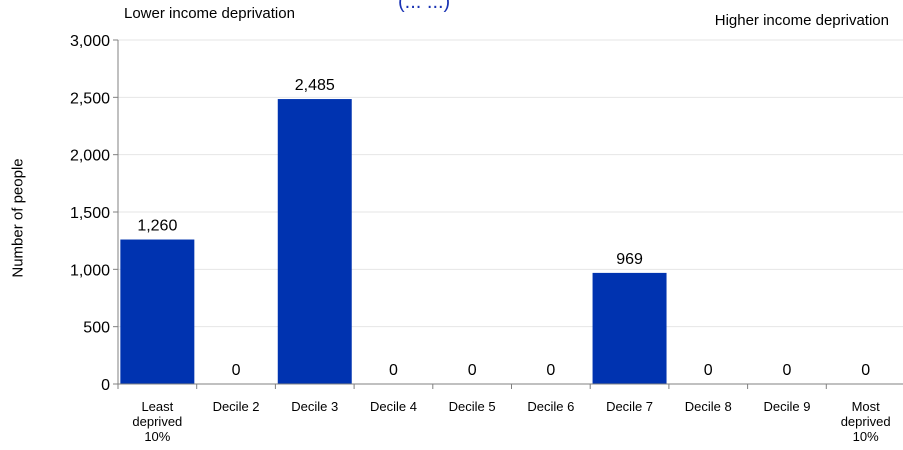 This screenshot has height=450, width=903. Describe the element at coordinates (629, 406) in the screenshot. I see `x-tick-label: Decile 7` at that location.